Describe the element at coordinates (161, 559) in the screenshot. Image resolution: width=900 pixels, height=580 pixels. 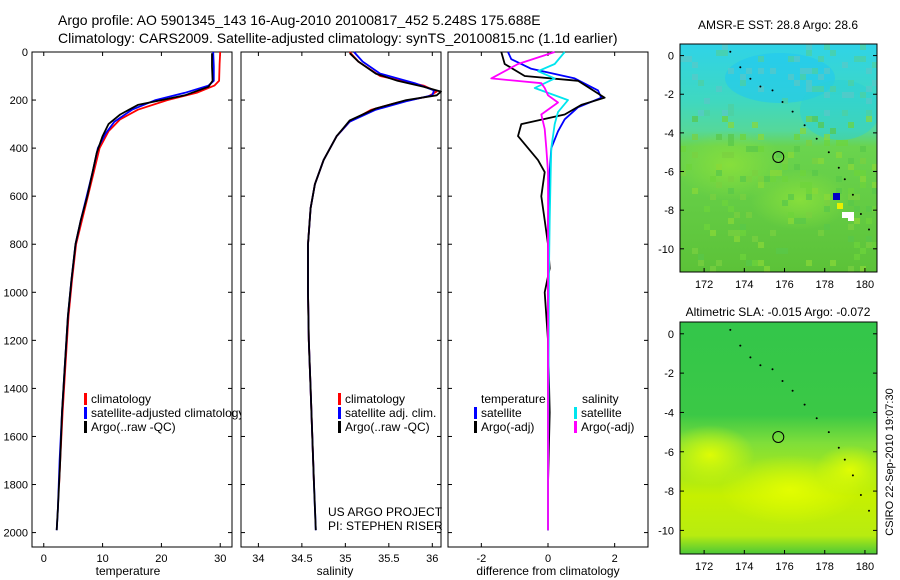
I see `x-tick-label: 20` at that location.